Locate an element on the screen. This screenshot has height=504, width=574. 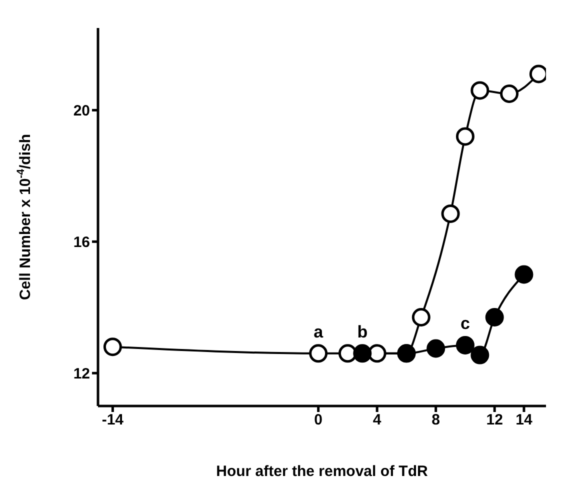
x-tick-label: 12 is located at coordinates (494, 420).